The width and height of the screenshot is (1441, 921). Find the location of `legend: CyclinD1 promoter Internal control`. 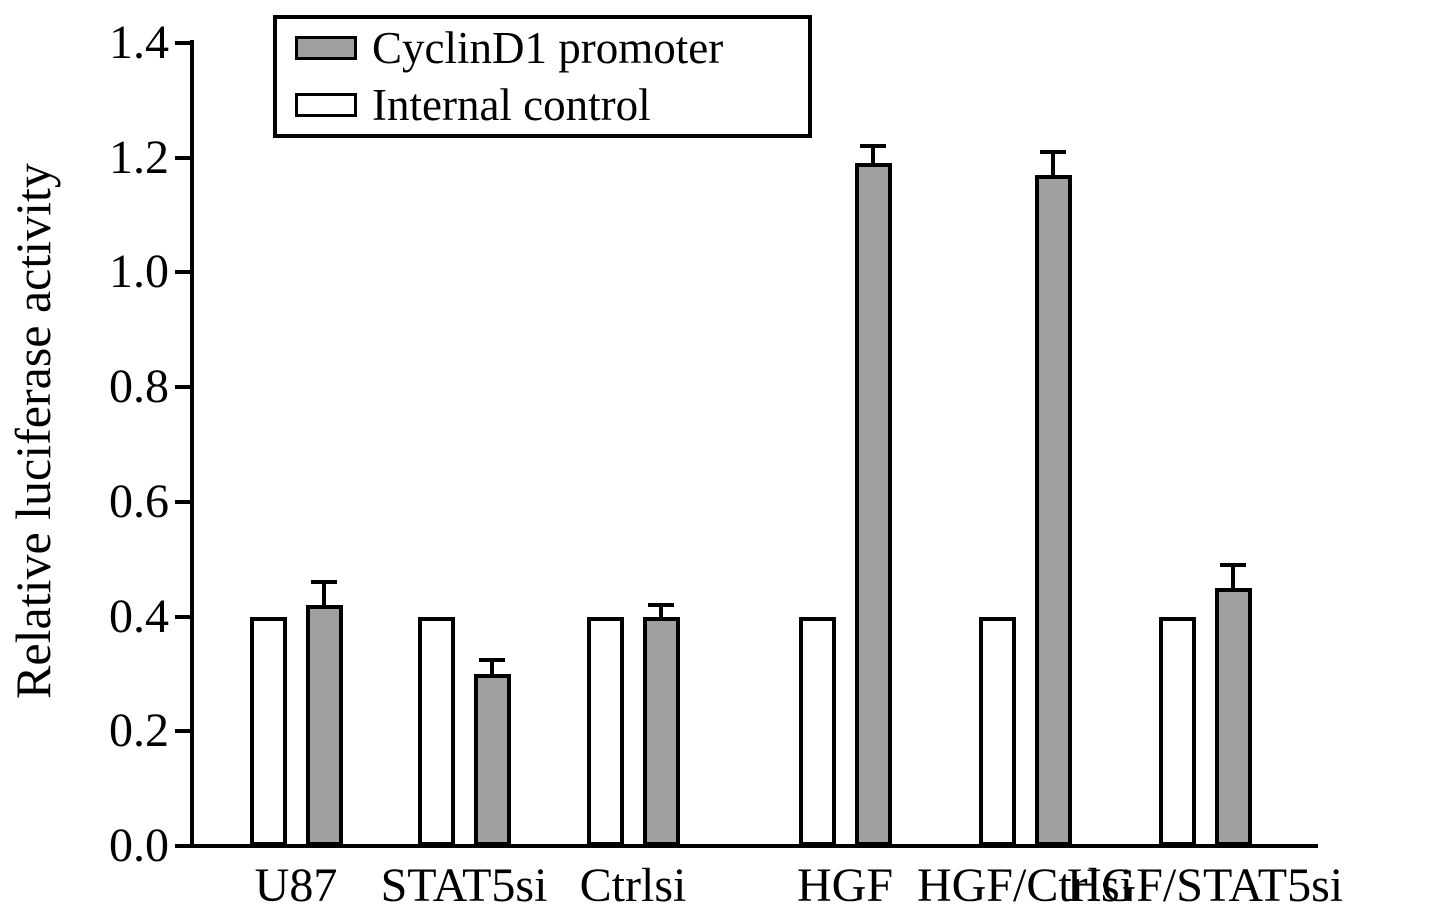

legend: CyclinD1 promoter Internal control is located at coordinates (542, 76).